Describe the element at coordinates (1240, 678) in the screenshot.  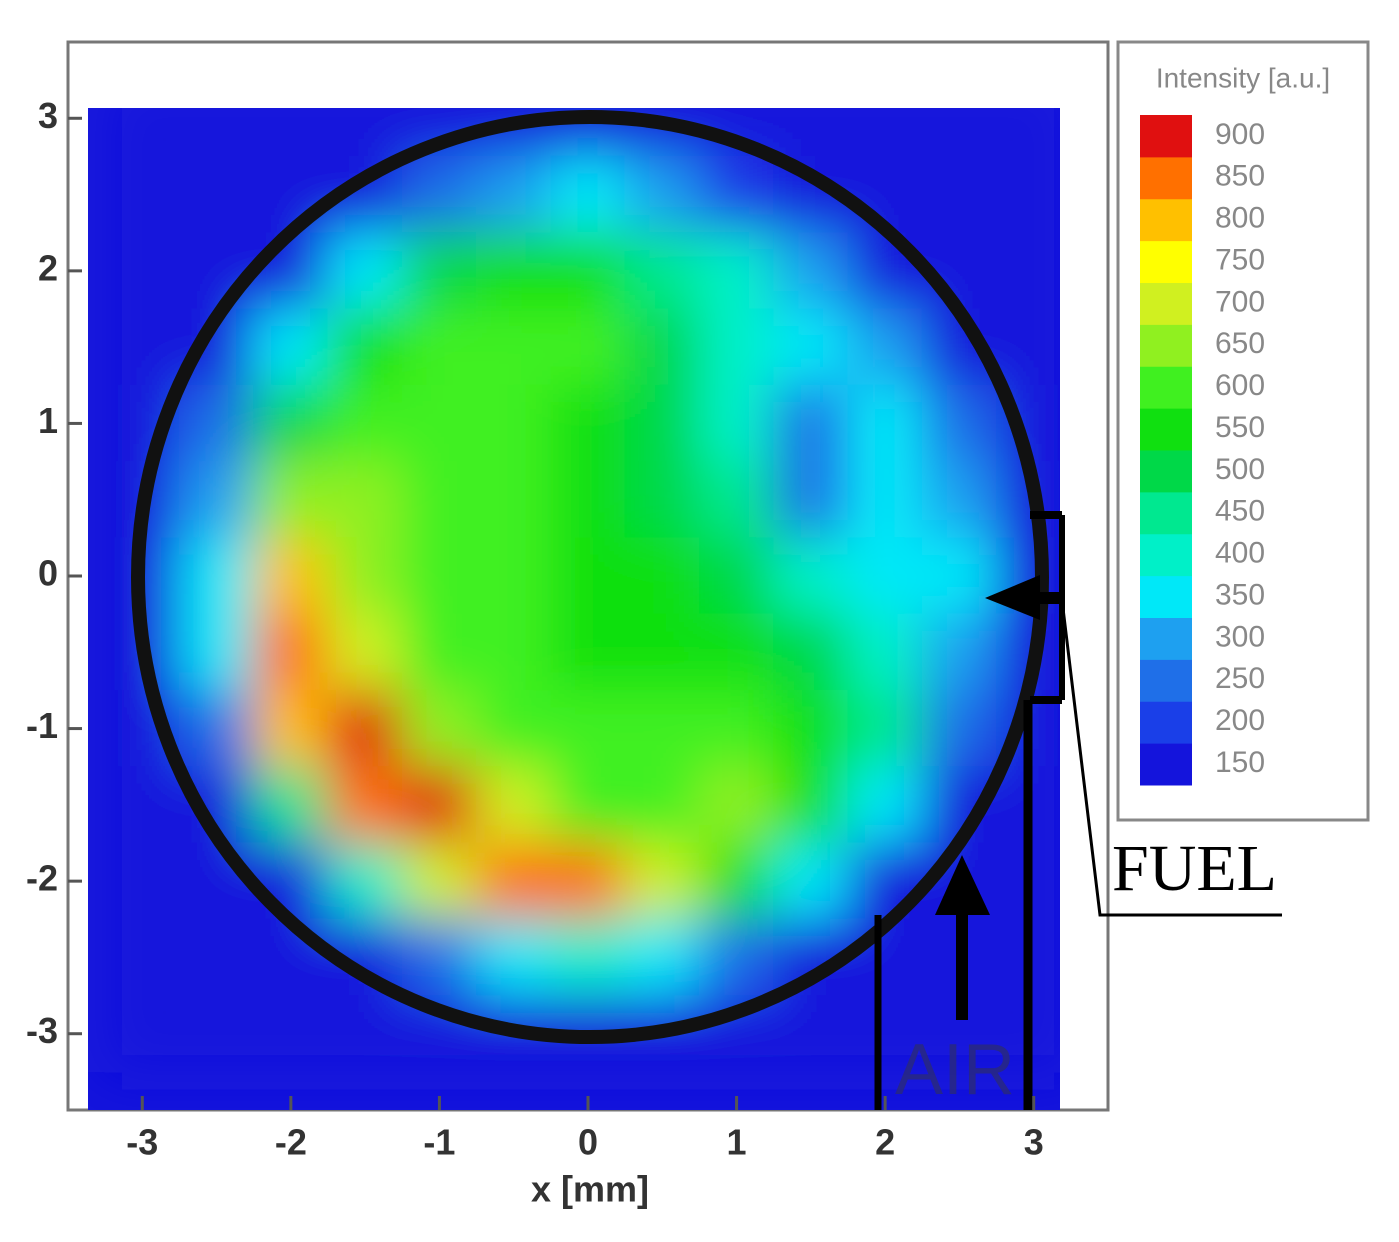
I see `colorbar-label: 250` at that location.